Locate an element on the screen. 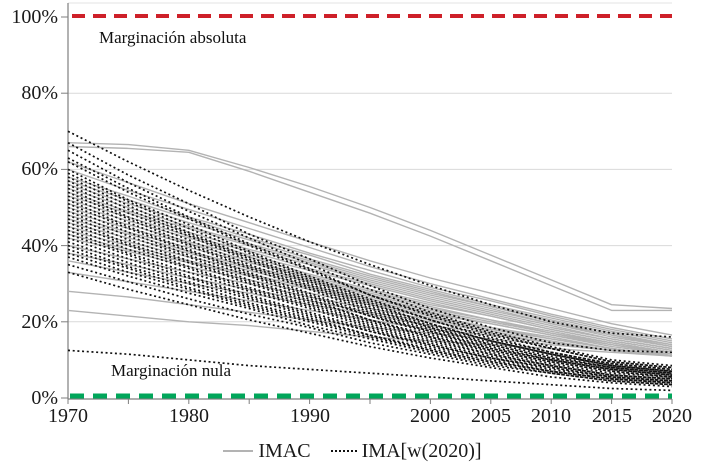 This screenshot has width=705, height=468. x-tick-label: 2015 is located at coordinates (612, 416).